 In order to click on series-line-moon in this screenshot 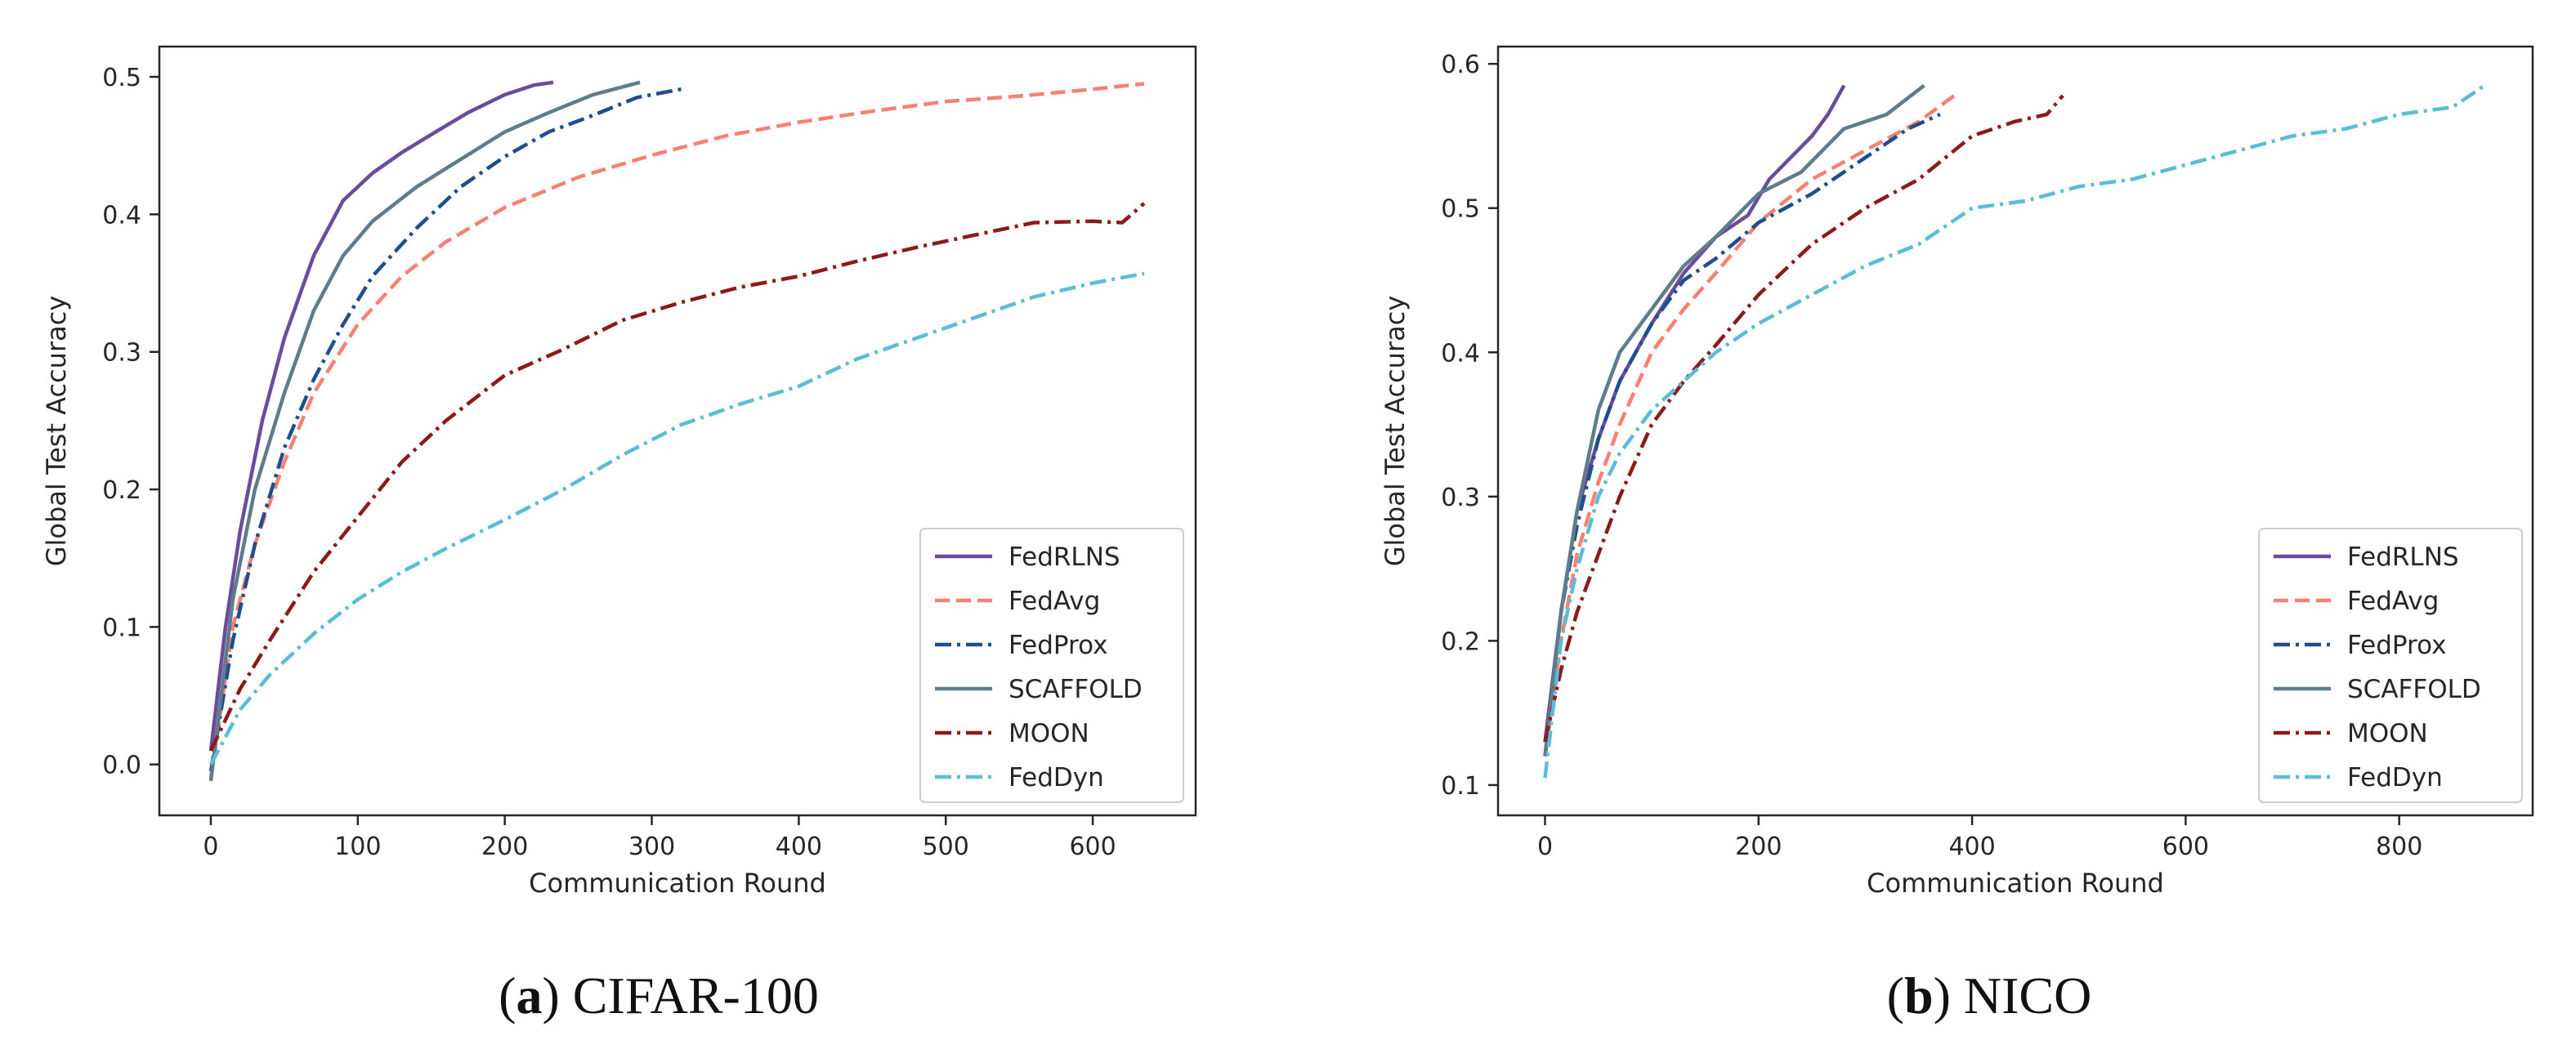, I will do `click(1803, 418)`.